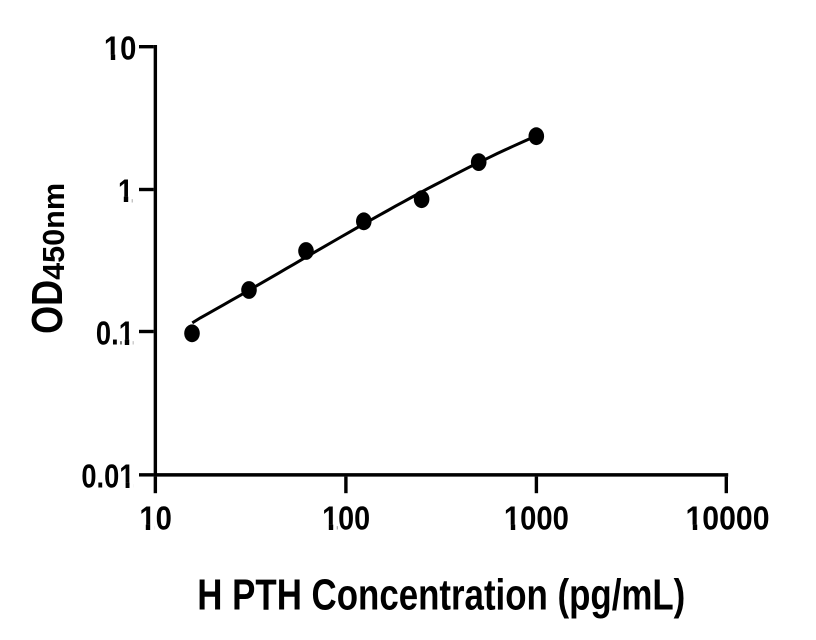 This screenshot has height=640, width=816. I want to click on svg-text: 100, so click(346, 518).